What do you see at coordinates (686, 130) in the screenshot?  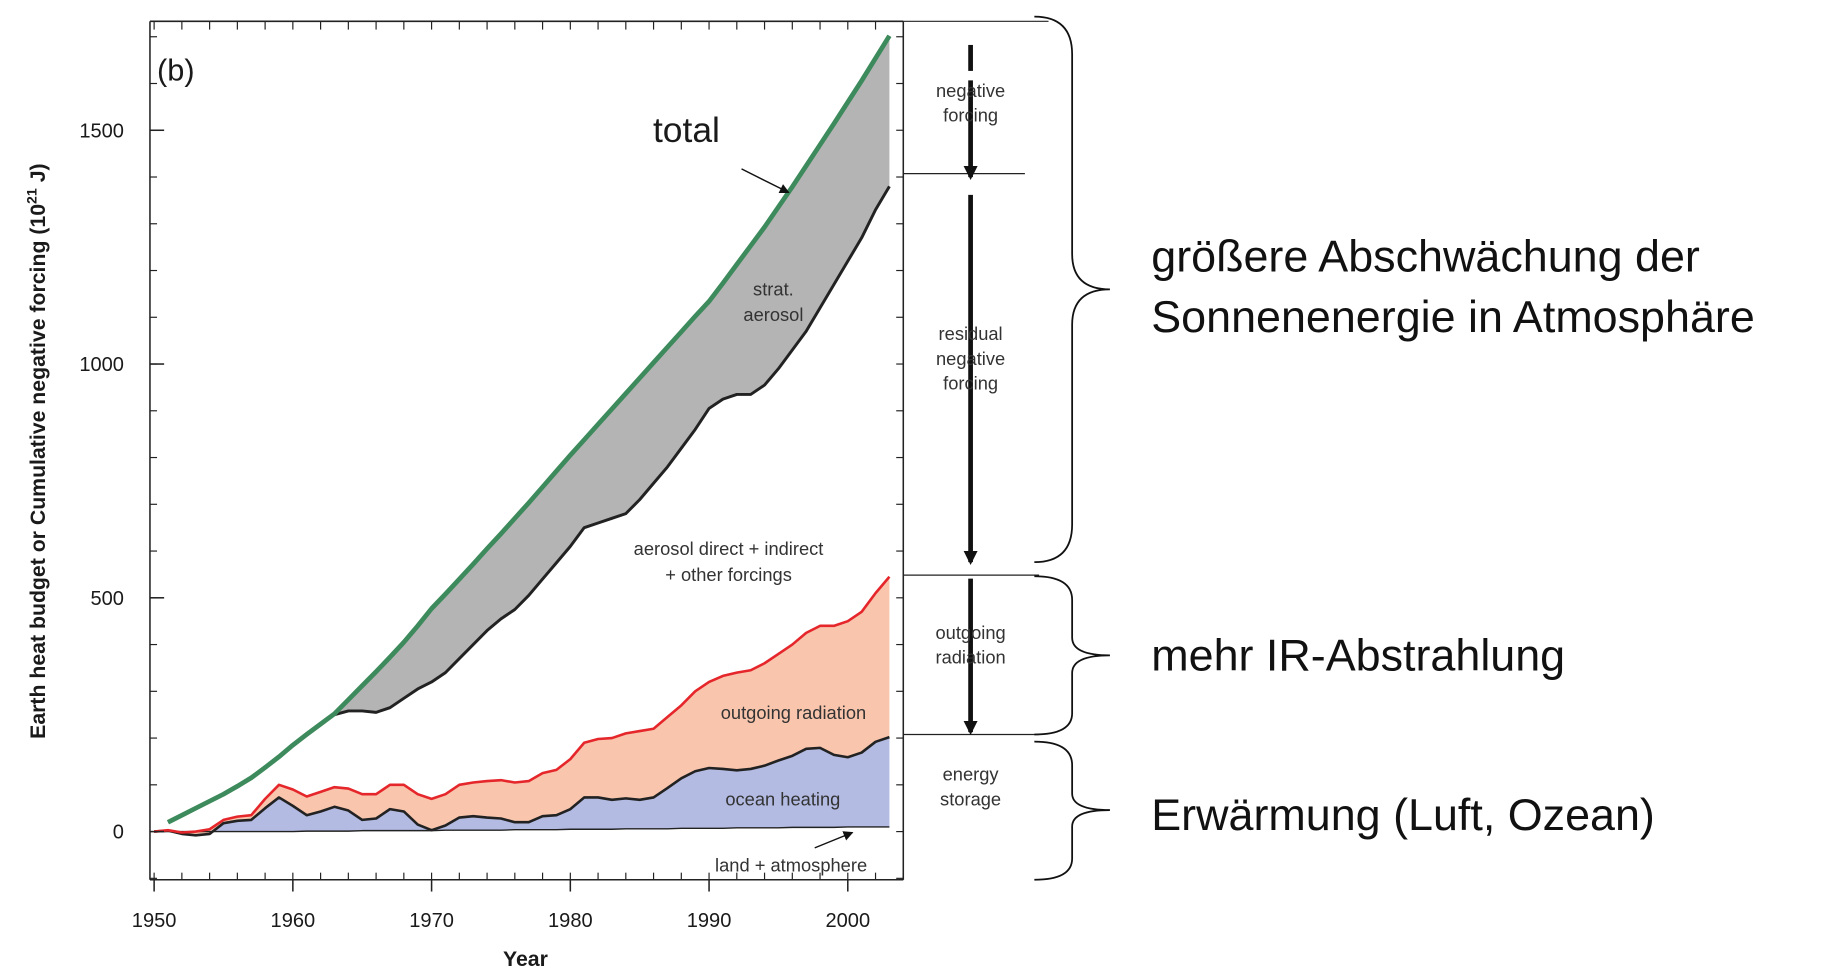 I see `series-label: total` at bounding box center [686, 130].